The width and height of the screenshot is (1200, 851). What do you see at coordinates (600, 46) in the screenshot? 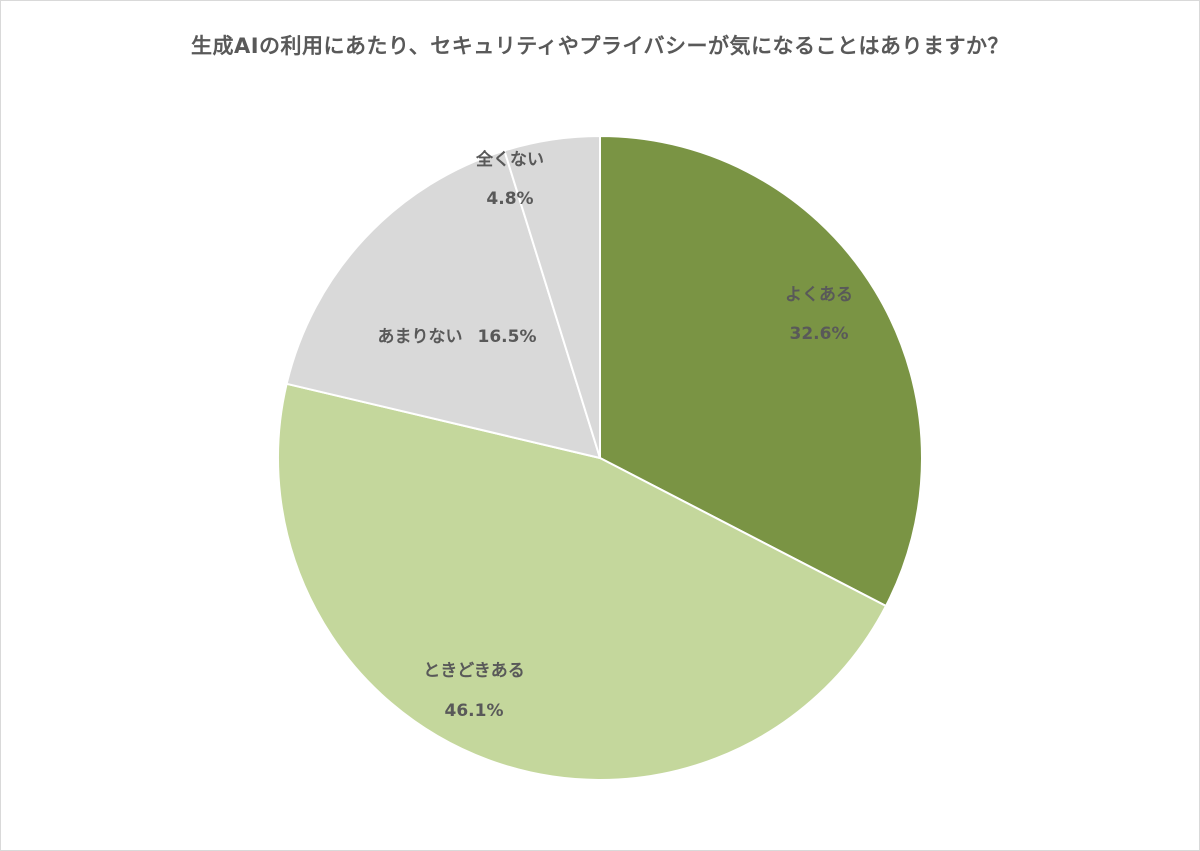
I see `chart-title: 生成AIの利用にあたり、セキュリティやプライバシーが気になることはありますか？` at bounding box center [600, 46].